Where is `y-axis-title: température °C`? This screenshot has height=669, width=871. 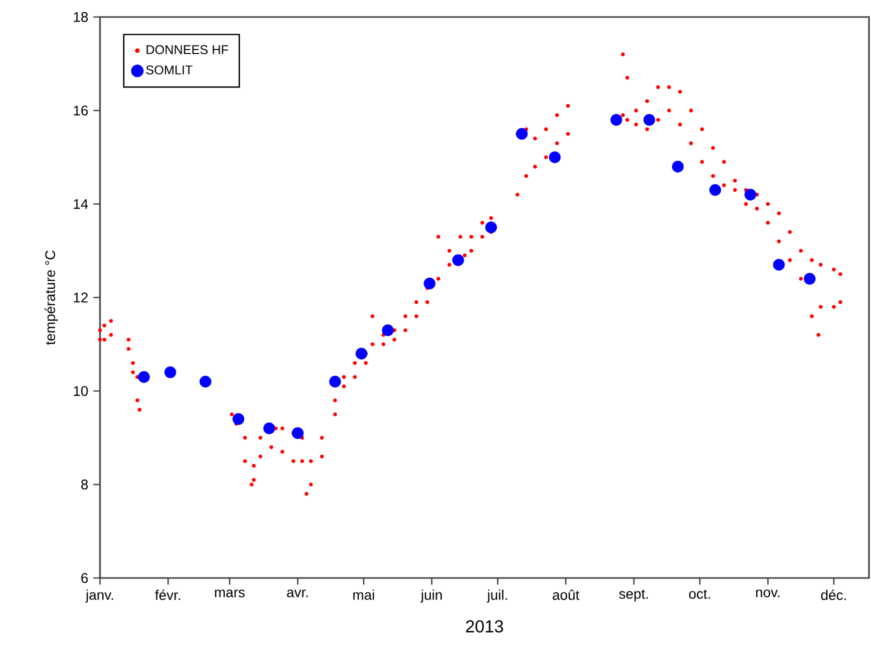 y-axis-title: température °C is located at coordinates (51, 297).